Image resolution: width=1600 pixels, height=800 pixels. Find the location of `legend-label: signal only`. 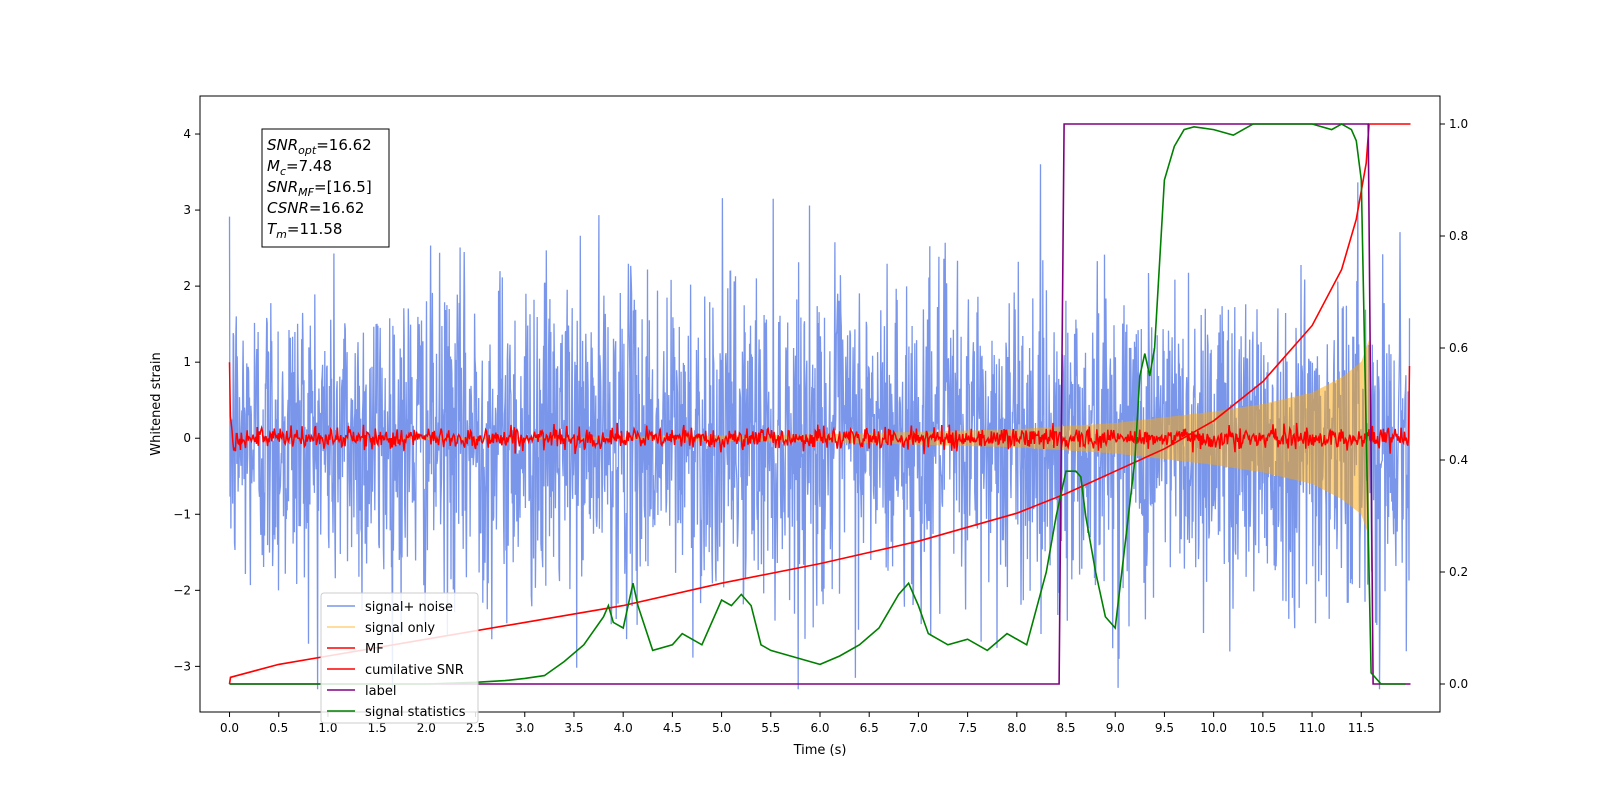

legend-label: signal only is located at coordinates (400, 628).